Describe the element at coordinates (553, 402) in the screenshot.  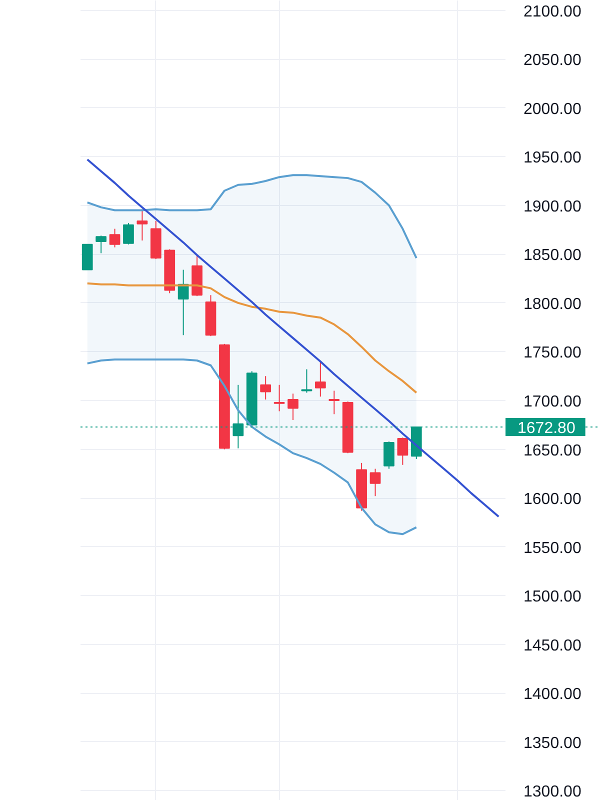
I see `y-tick-label: 1700.00` at that location.